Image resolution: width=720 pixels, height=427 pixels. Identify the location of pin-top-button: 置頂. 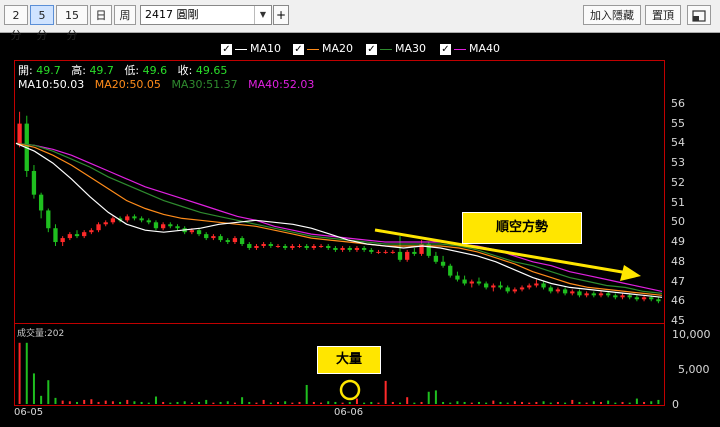
(663, 15).